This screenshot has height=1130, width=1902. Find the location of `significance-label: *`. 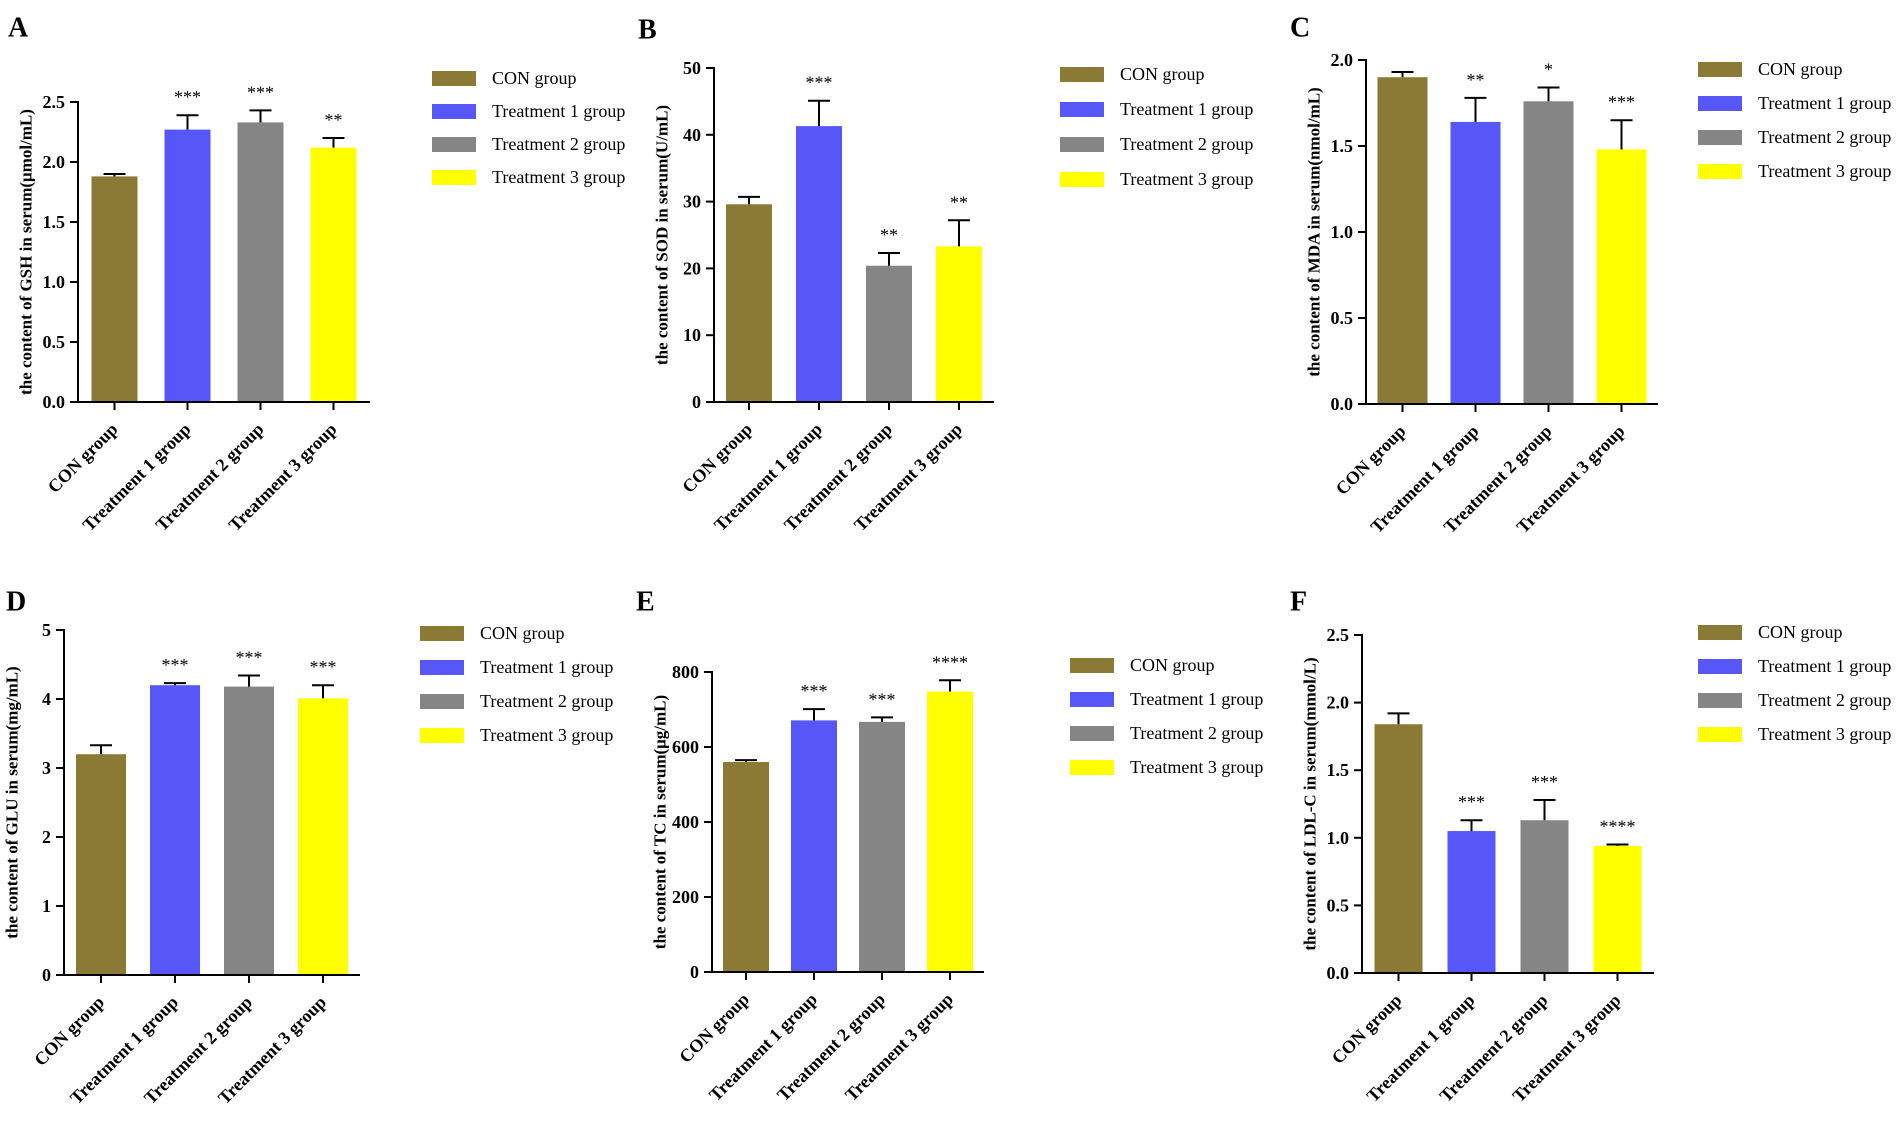

significance-label: * is located at coordinates (1548, 70).